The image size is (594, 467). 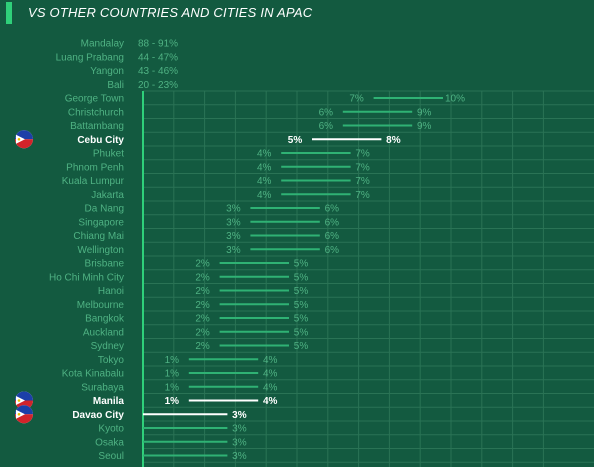 What do you see at coordinates (107, 71) in the screenshot?
I see `city-label: Yangon` at bounding box center [107, 71].